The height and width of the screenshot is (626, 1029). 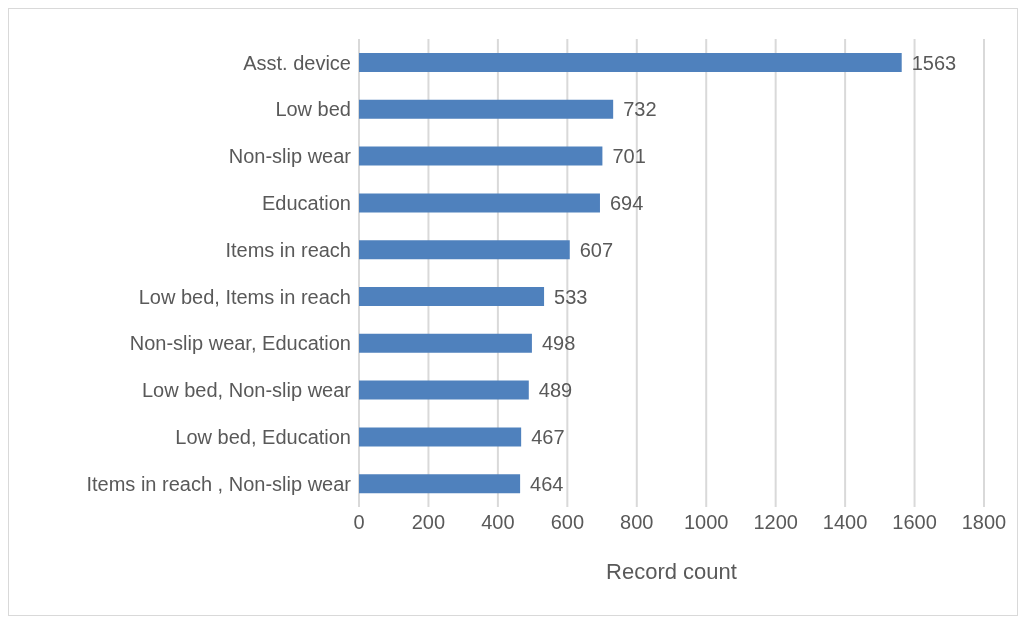 What do you see at coordinates (555, 390) in the screenshot?
I see `data-label: 489` at bounding box center [555, 390].